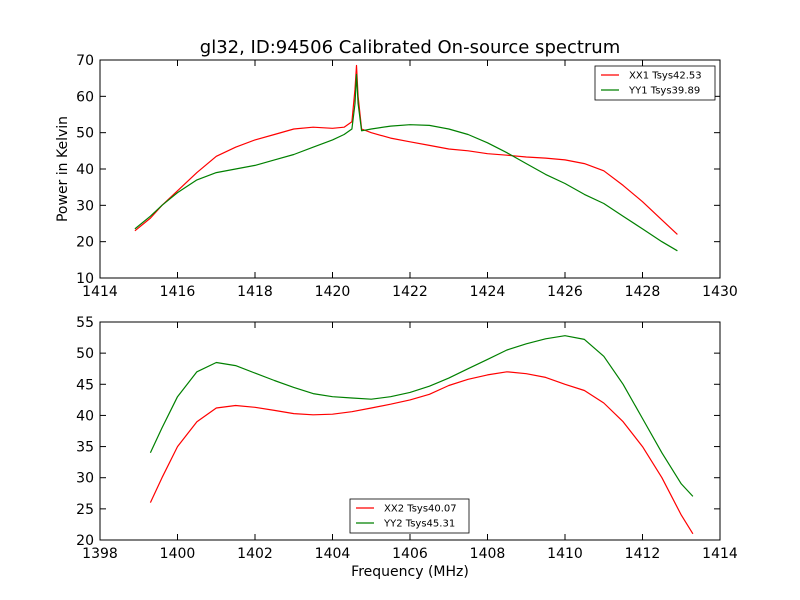 The height and width of the screenshot is (600, 800). Describe the element at coordinates (565, 554) in the screenshot. I see `x-tick-label: 1410` at that location.